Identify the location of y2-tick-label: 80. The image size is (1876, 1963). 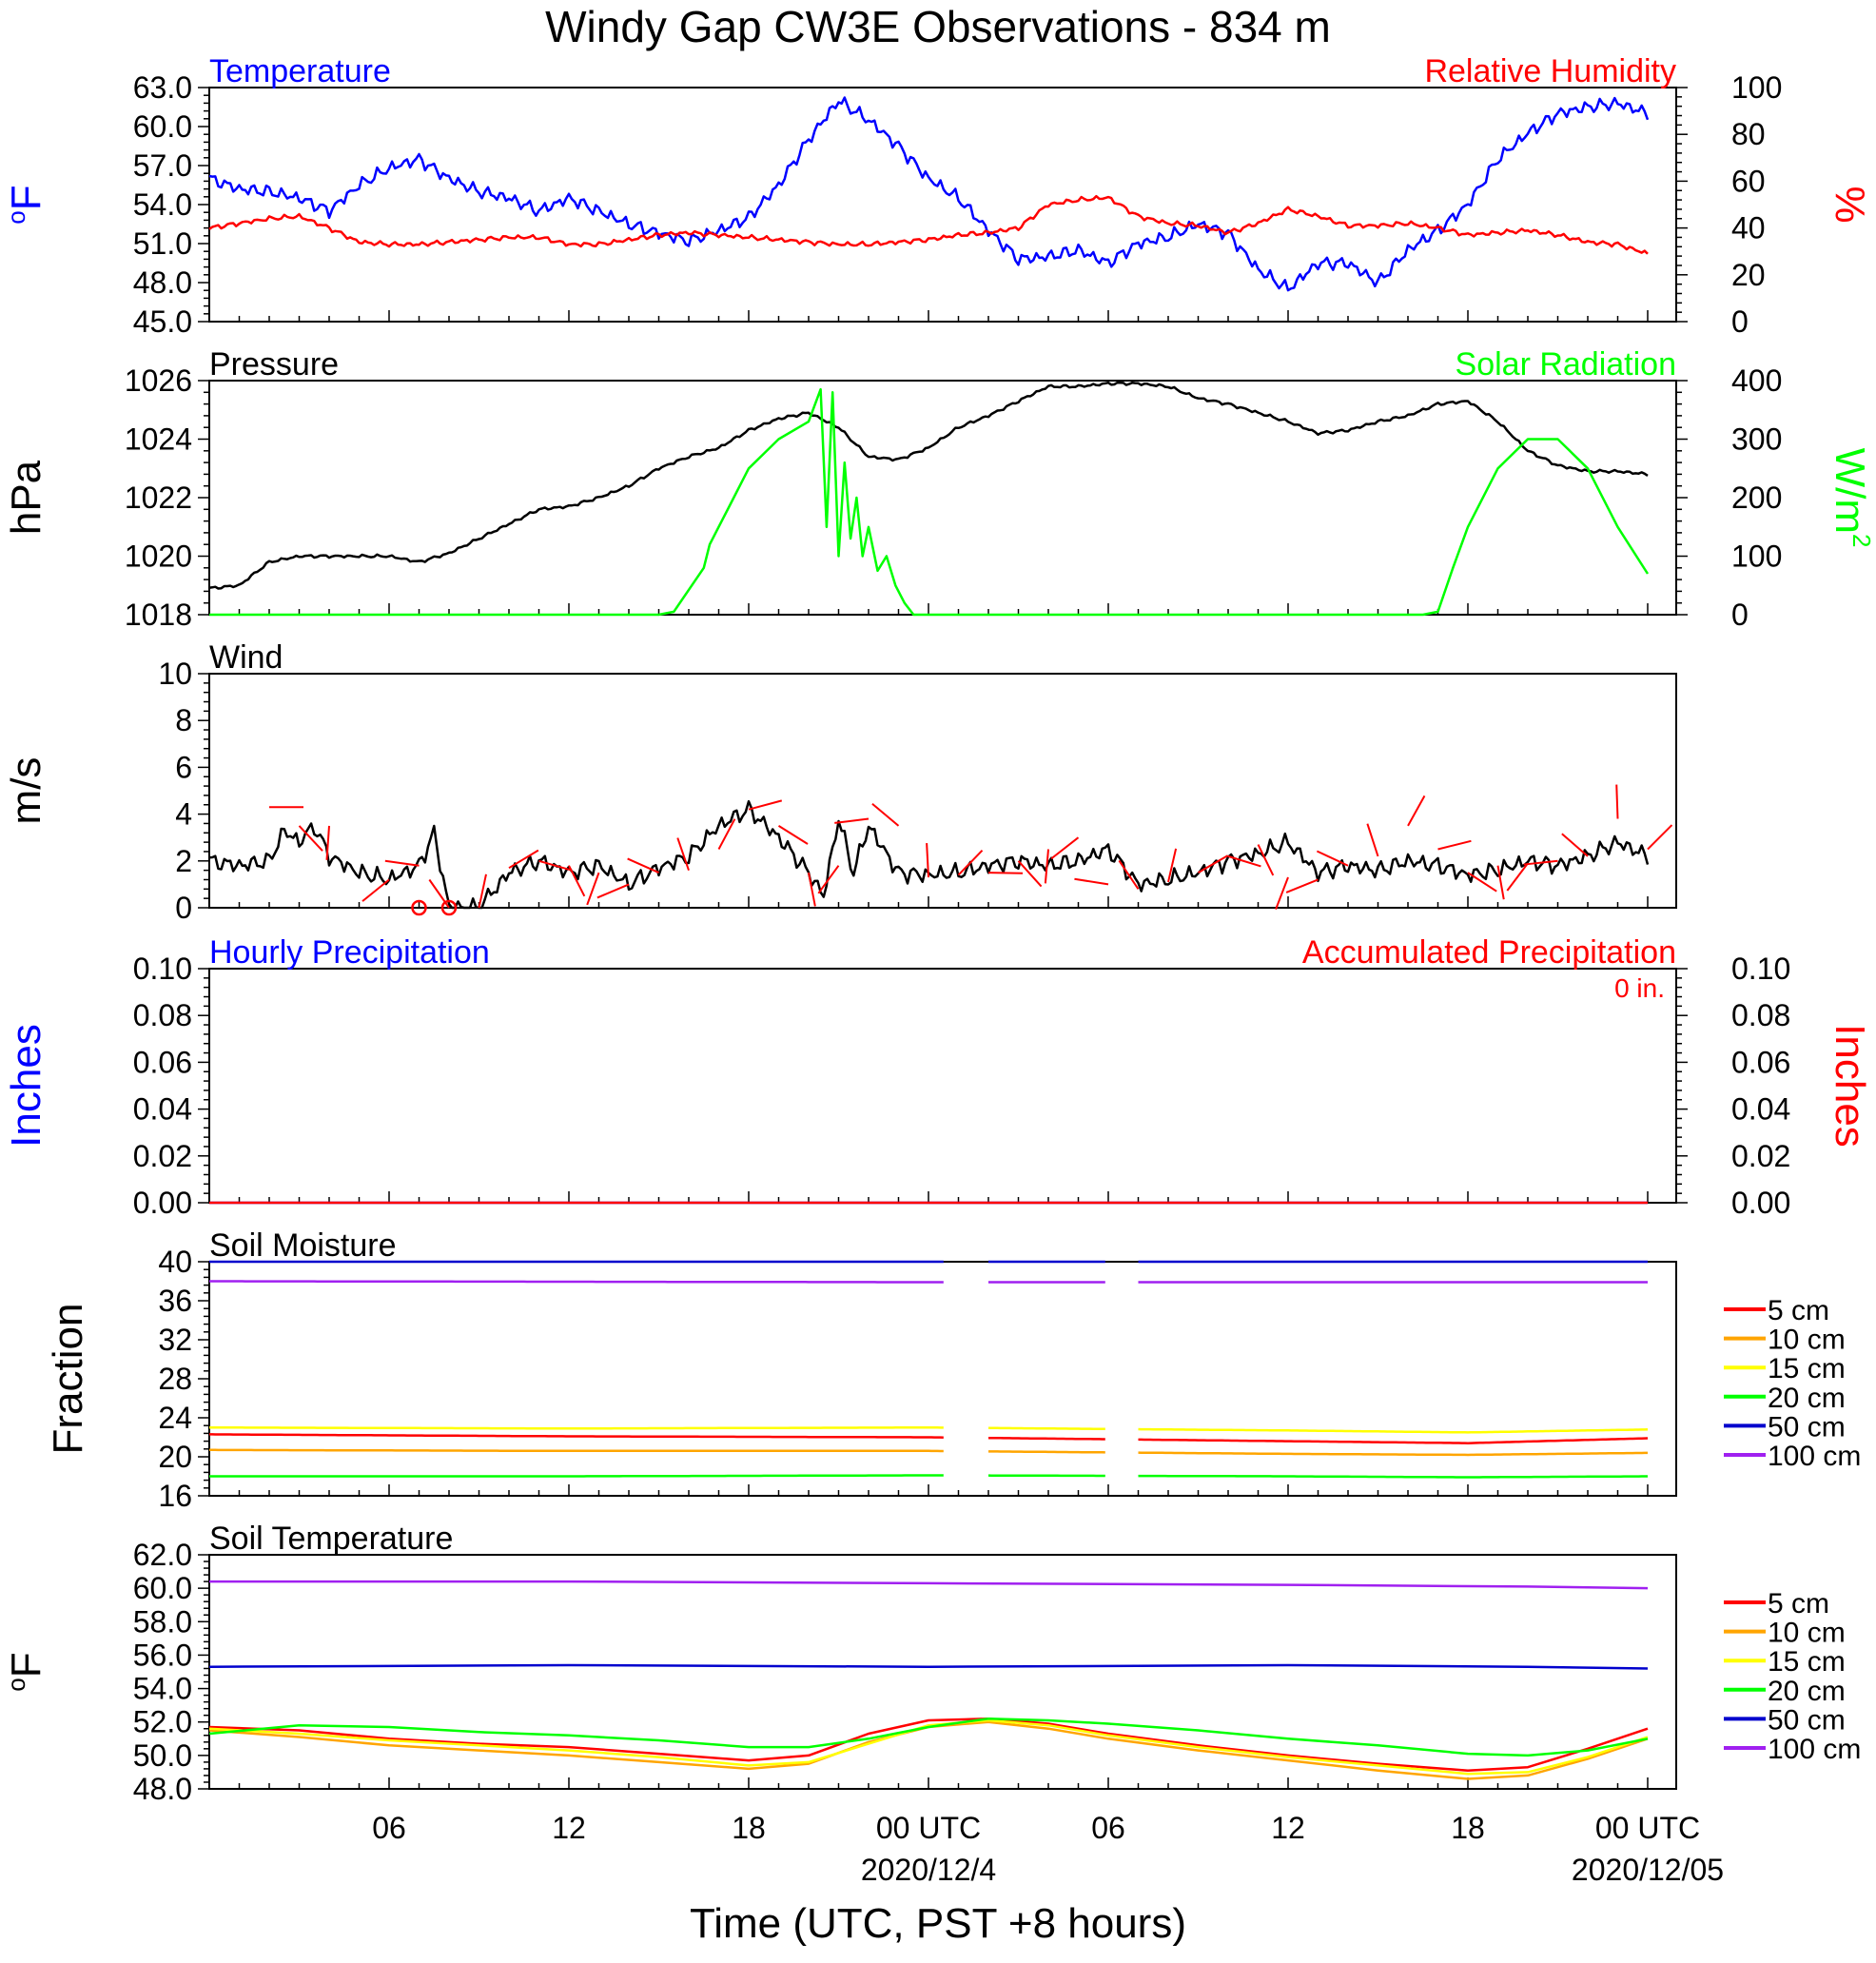
(1748, 134).